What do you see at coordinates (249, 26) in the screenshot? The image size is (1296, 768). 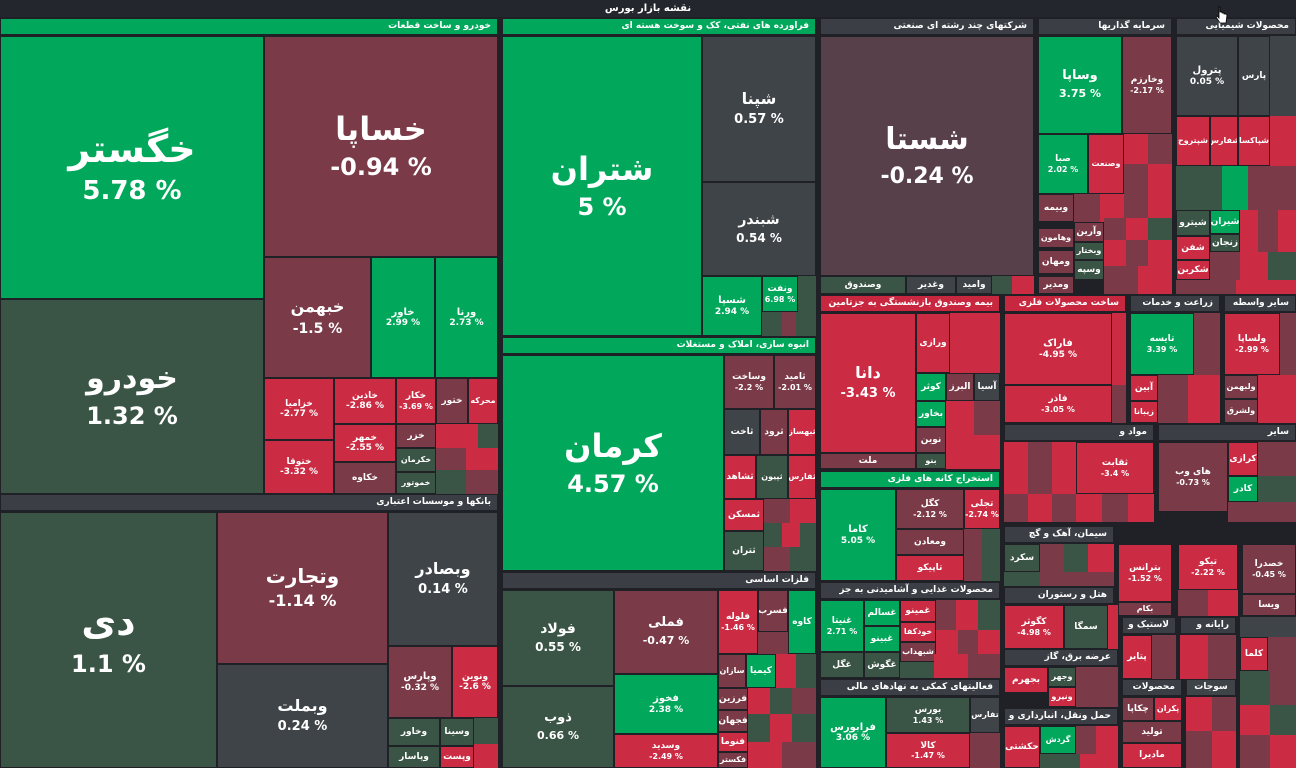 I see `sector-header-auto: خودرو و ساخت قطعات` at bounding box center [249, 26].